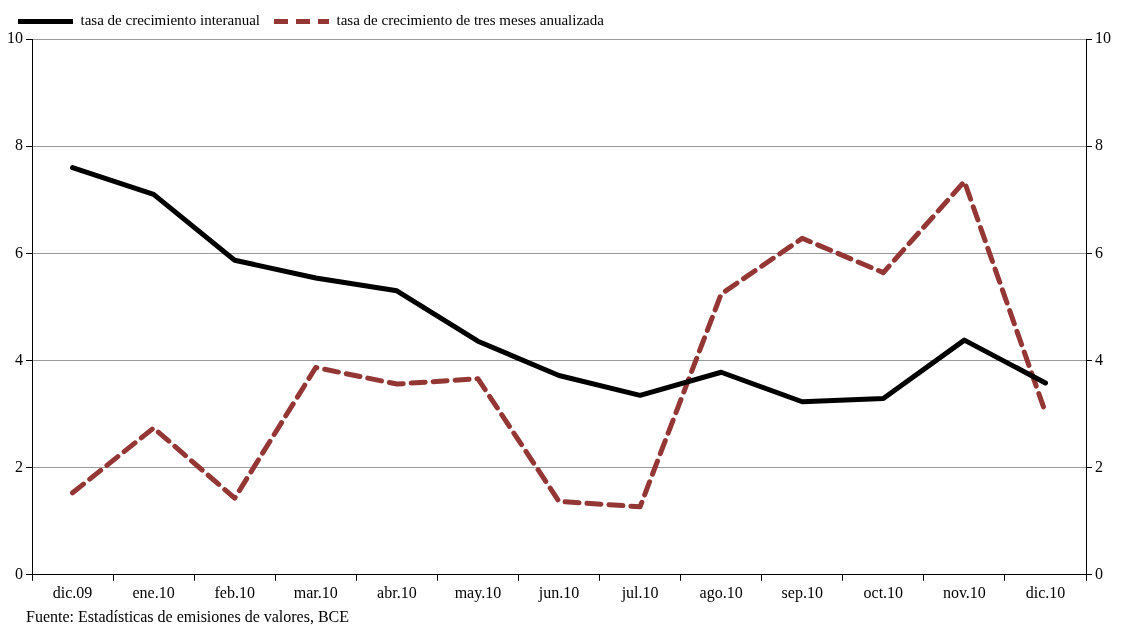 This screenshot has width=1122, height=628. What do you see at coordinates (234, 592) in the screenshot?
I see `x-tick-label: feb.10` at bounding box center [234, 592].